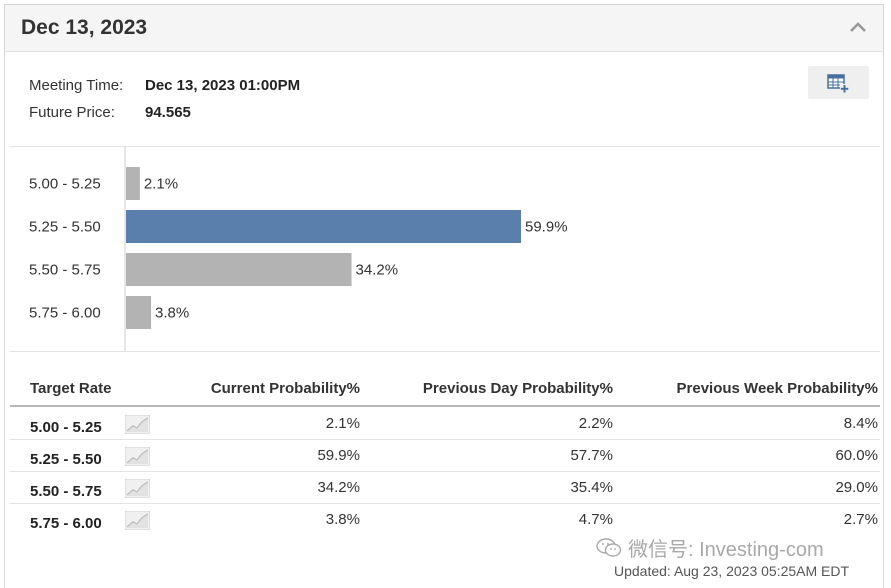 This screenshot has width=891, height=588. What do you see at coordinates (777, 388) in the screenshot?
I see `col-header-previous-week-probability: Previous Week Probability%` at bounding box center [777, 388].